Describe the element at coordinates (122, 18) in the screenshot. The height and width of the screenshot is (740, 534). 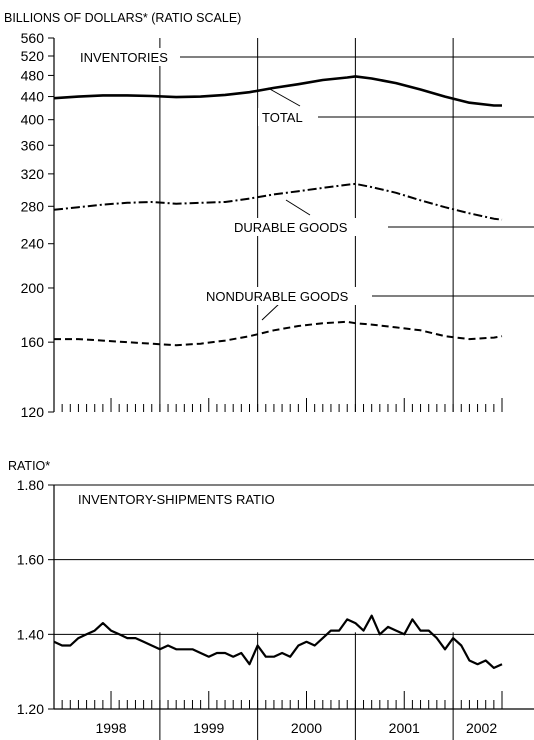
I see `top-panel-y-axis-title: BILLIONS OF DOLLARS* (RATIO SCALE)` at that location.